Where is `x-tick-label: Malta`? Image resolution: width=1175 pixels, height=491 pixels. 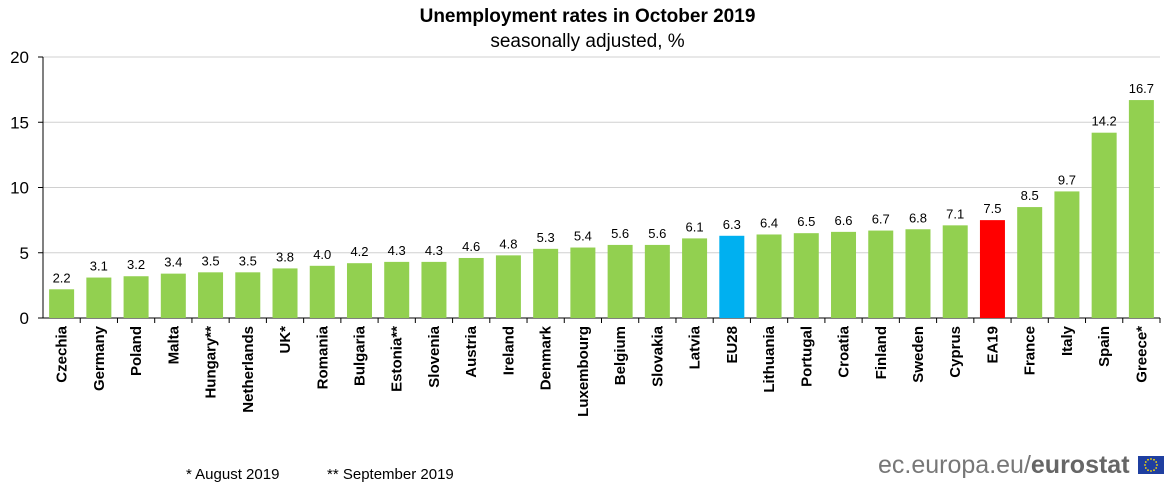
x-tick-label: Malta is located at coordinates (173, 344).